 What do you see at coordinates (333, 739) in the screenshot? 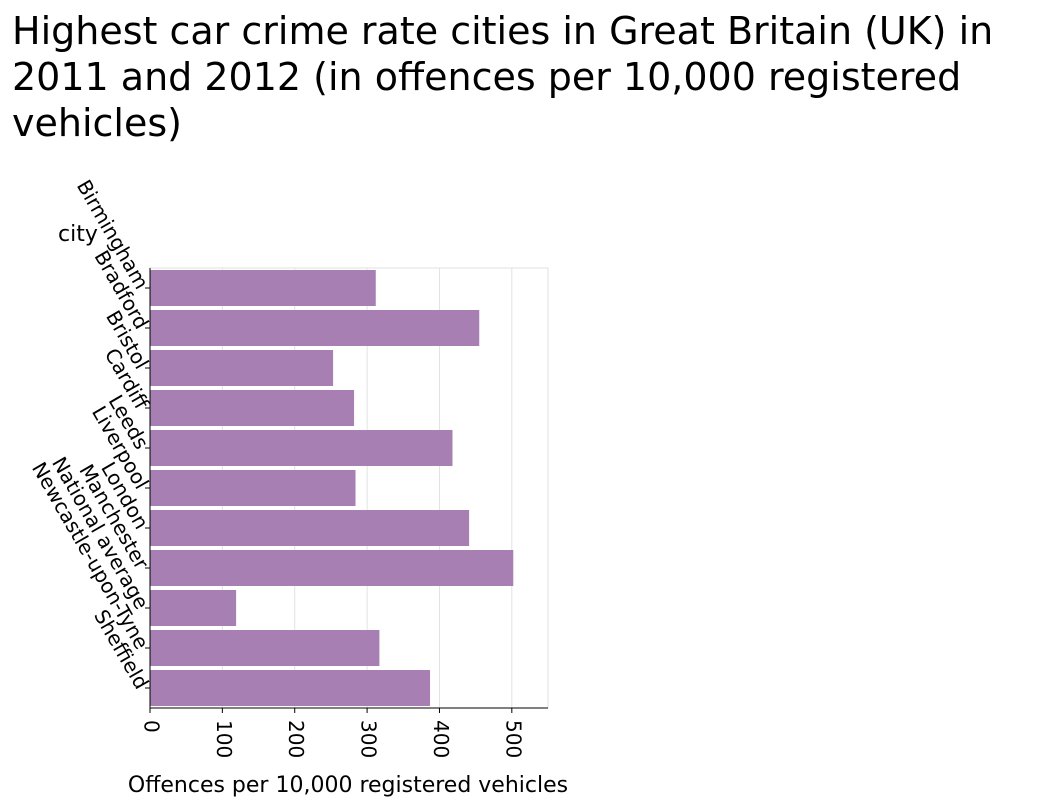
I see `x-tick-labels: 0 100 200 300 400 500` at bounding box center [333, 739].